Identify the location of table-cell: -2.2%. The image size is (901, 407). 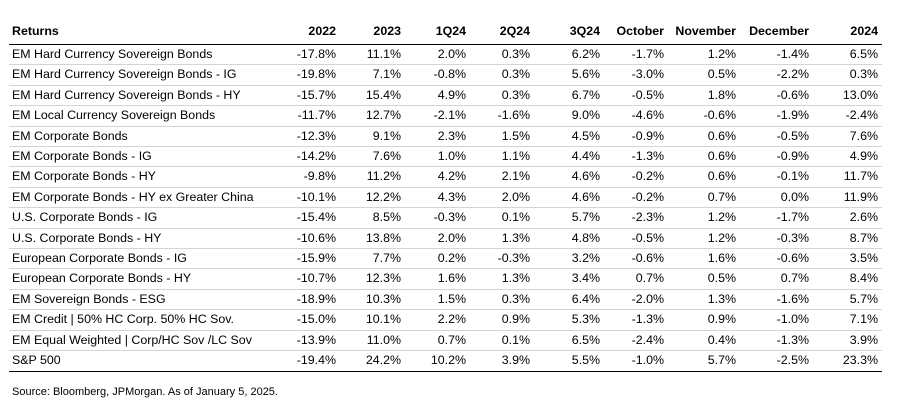
(776, 75).